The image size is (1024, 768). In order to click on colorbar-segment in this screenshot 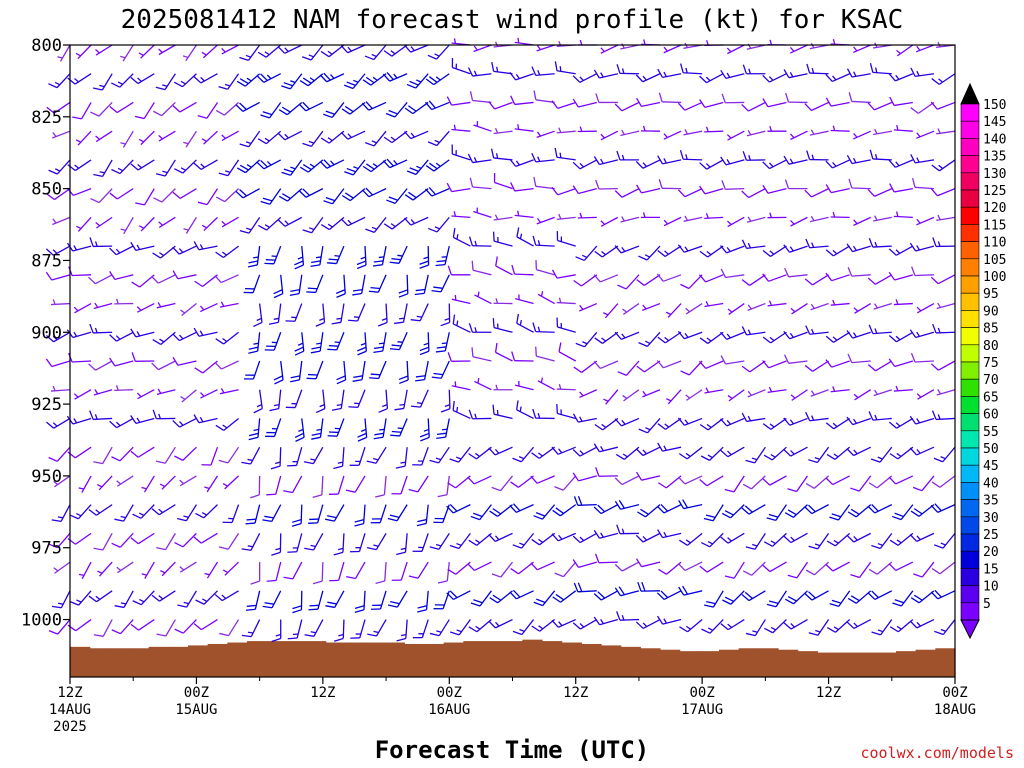, I will do `click(970, 559)`.